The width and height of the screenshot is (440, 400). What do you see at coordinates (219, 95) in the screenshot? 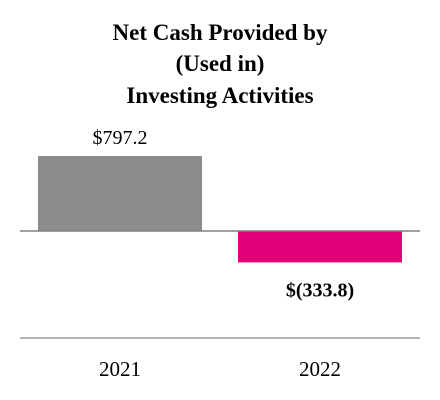
I see `chart-title-line-3: Investing Activities` at bounding box center [219, 95].